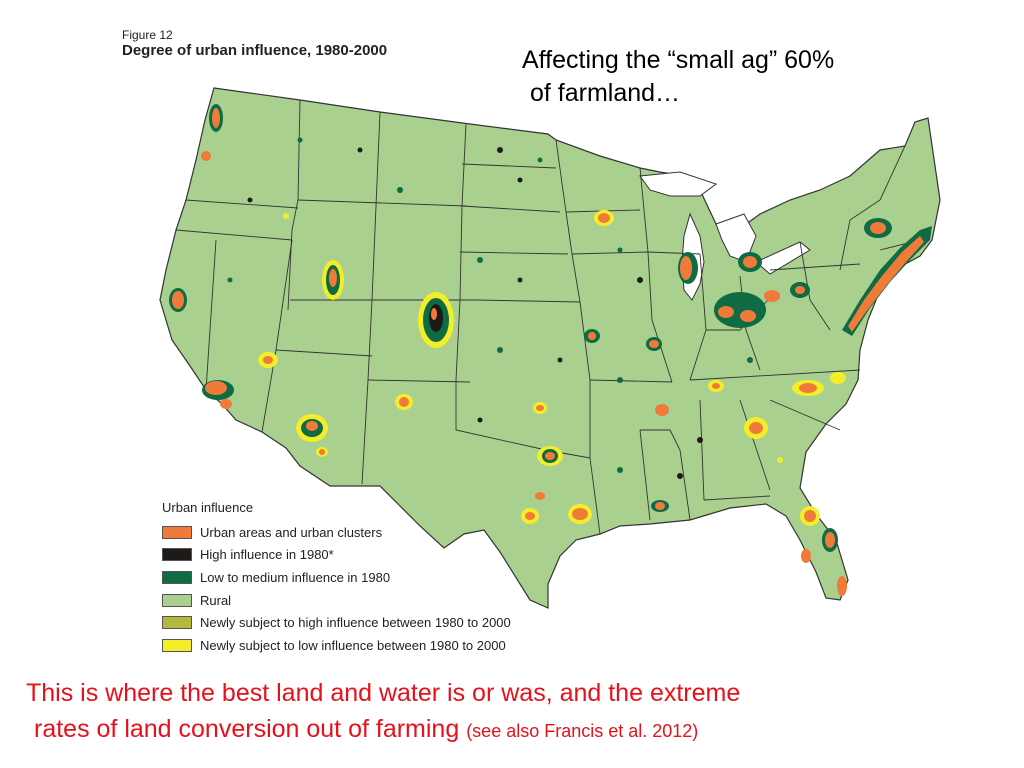  I want to click on figure-title: Degree of urban influence, 1980-2000, so click(255, 50).